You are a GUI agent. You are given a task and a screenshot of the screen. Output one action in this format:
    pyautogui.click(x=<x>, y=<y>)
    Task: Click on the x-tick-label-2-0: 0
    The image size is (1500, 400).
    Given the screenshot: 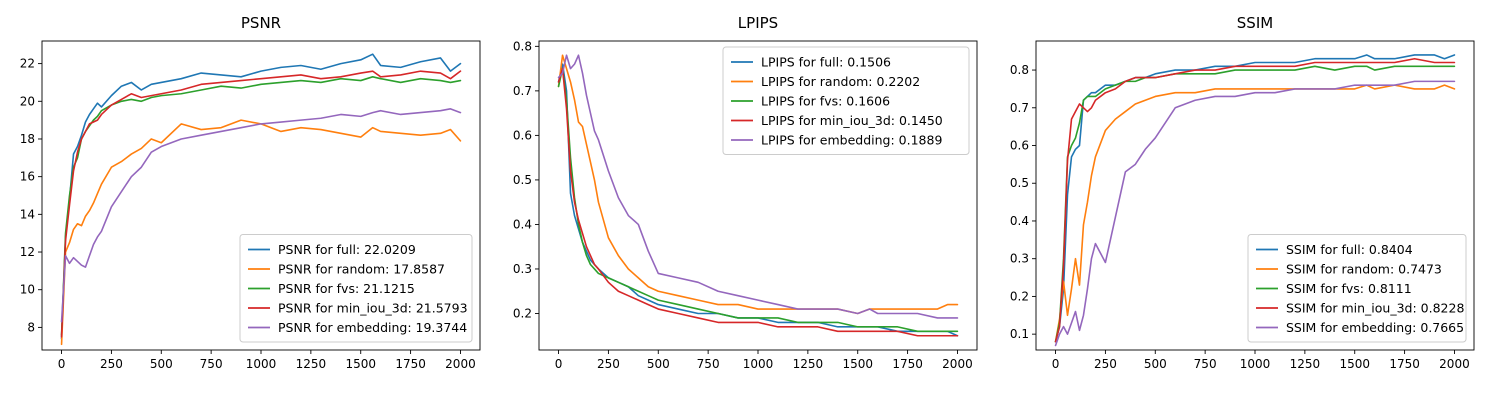 What is the action you would take?
    pyautogui.click(x=1056, y=364)
    